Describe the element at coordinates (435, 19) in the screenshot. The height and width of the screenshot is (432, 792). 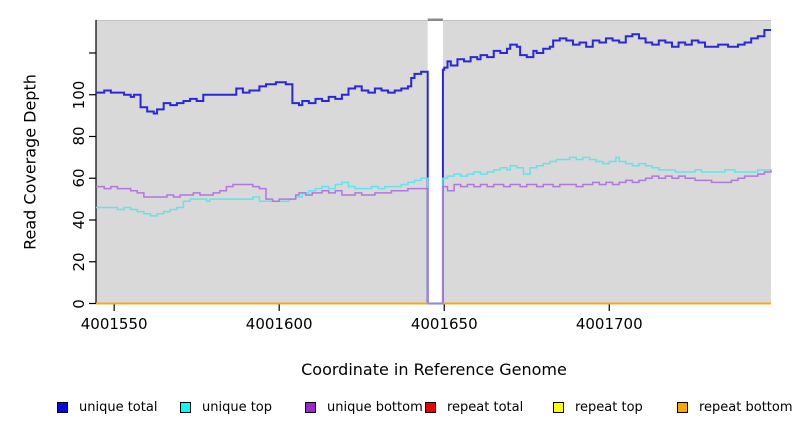
I see `gap-band-cap` at that location.